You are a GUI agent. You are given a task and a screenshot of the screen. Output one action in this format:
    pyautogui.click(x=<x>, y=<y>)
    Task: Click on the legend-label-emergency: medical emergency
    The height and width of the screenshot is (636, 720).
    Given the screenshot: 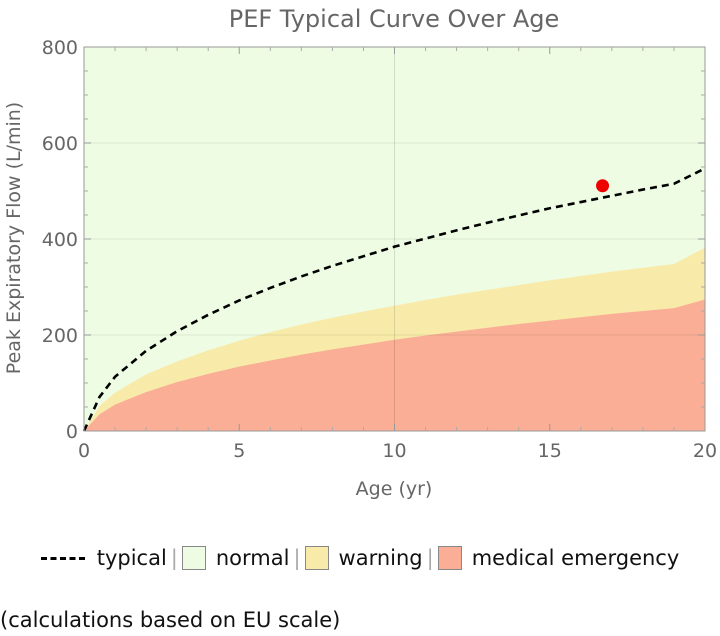 What is the action you would take?
    pyautogui.click(x=575, y=558)
    